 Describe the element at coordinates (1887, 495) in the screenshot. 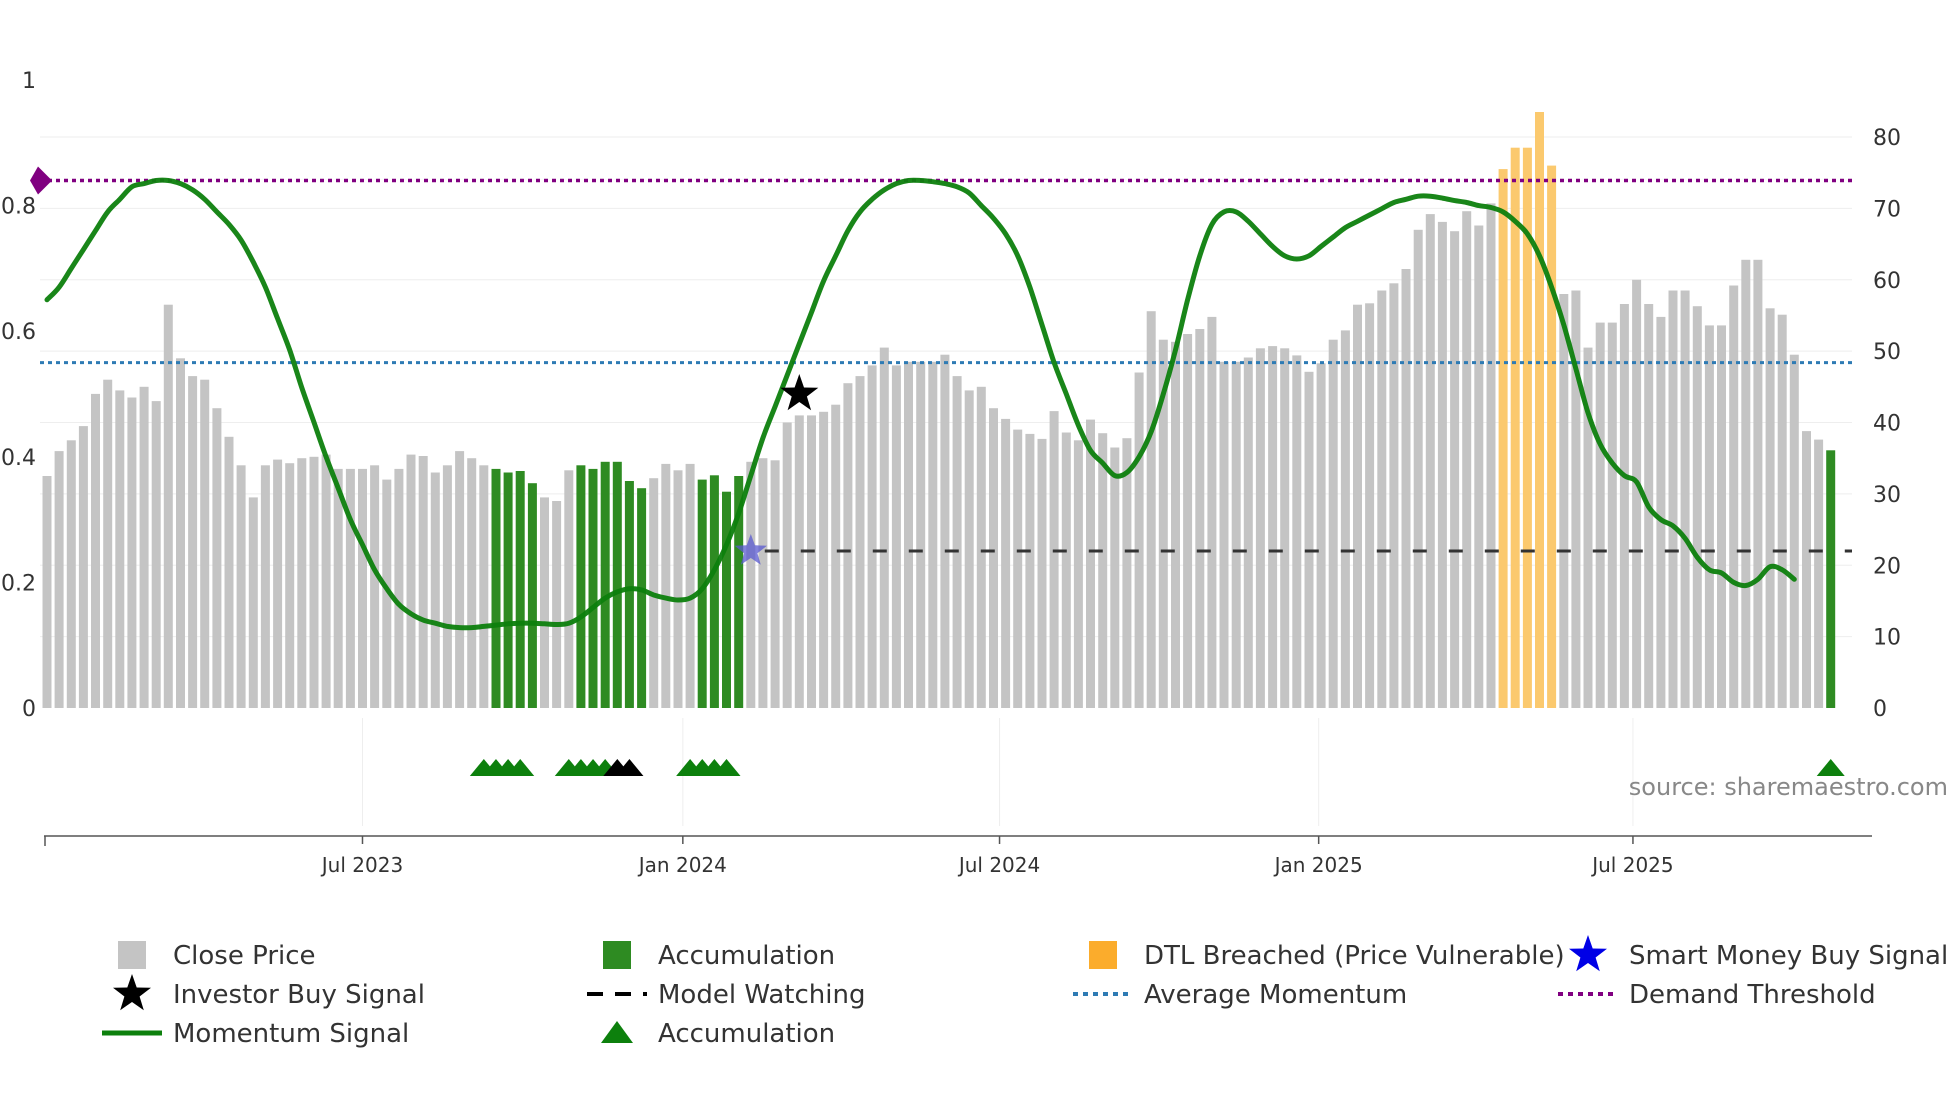

I see `right-axis-tick-label: 30` at that location.